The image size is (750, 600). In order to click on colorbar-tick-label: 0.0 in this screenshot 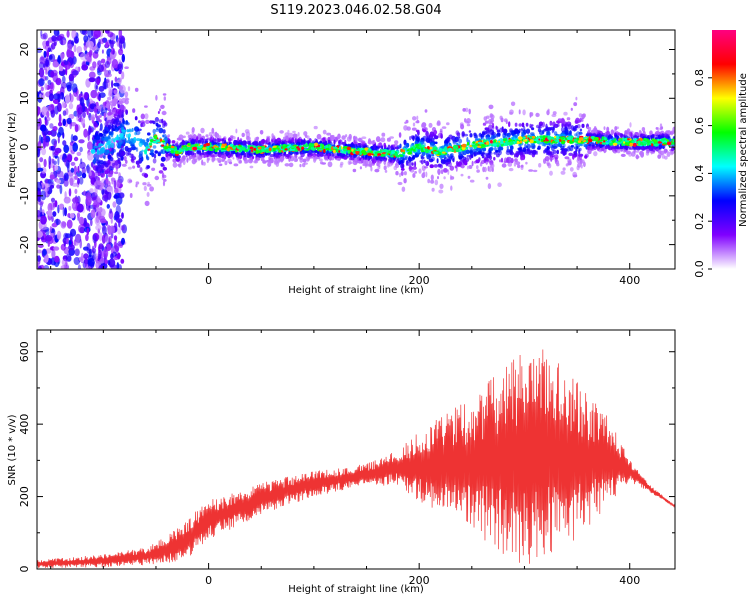, I will do `click(699, 269)`.